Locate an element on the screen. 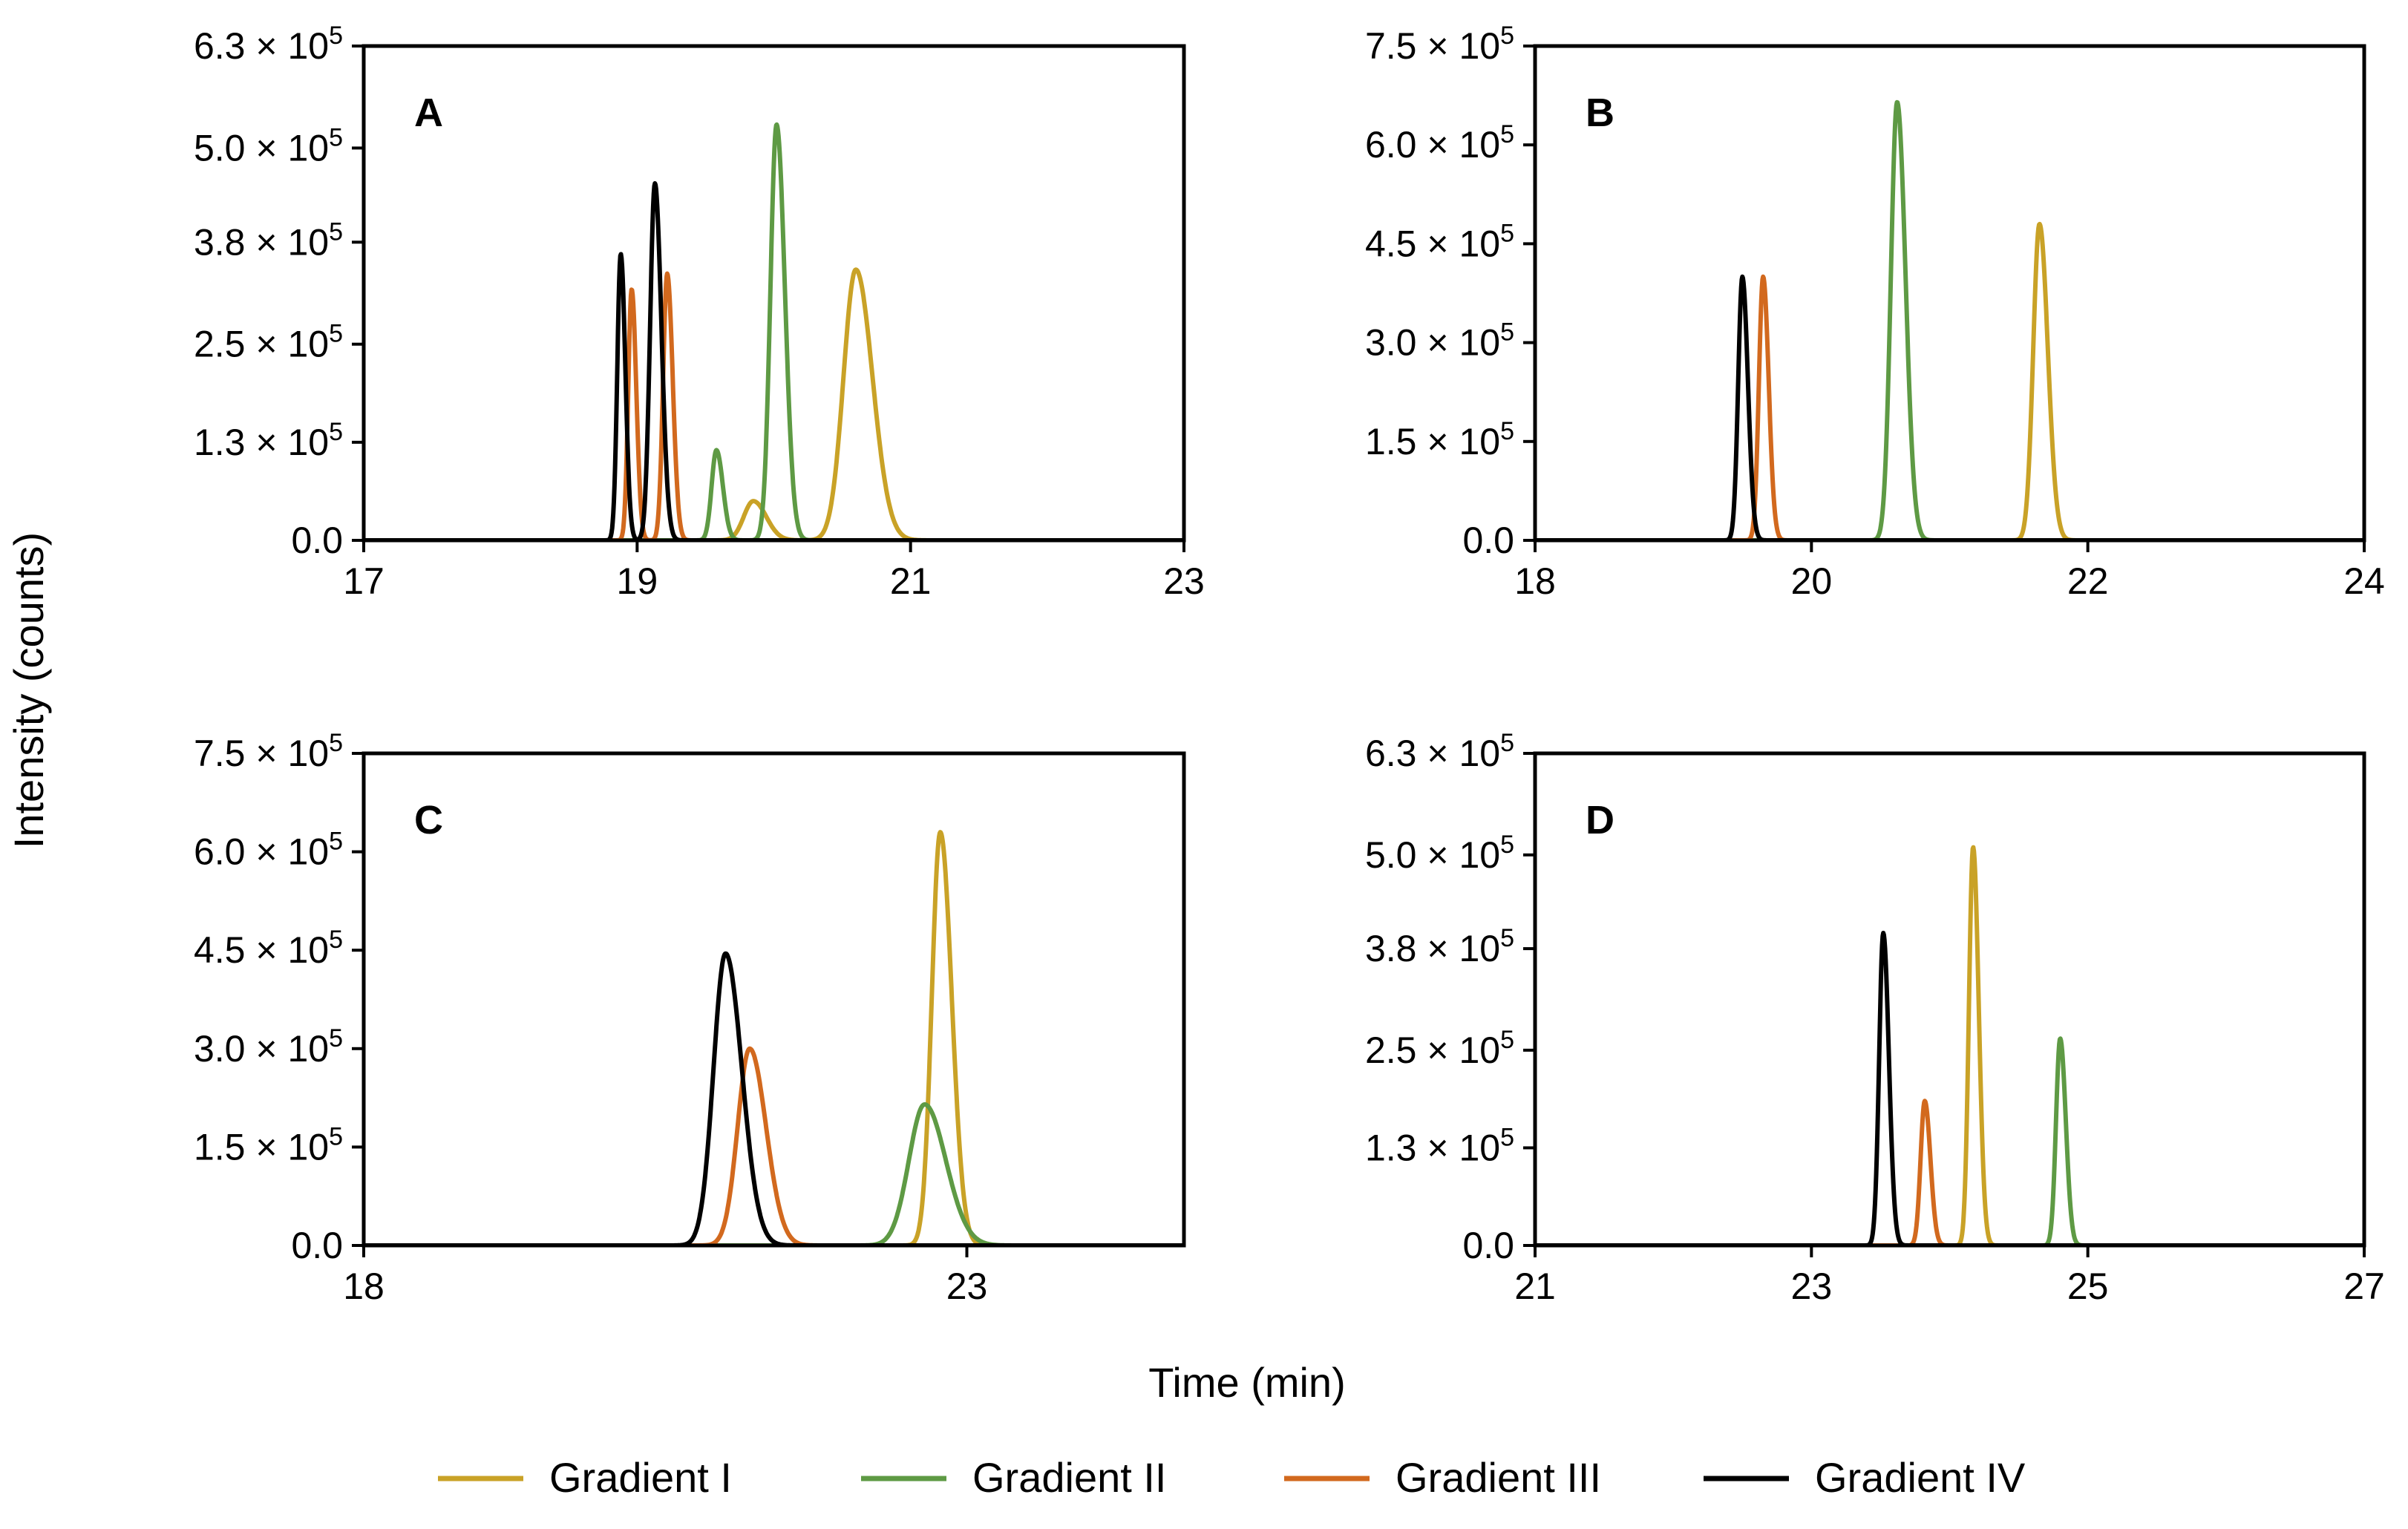 The height and width of the screenshot is (1529, 2408). y-axis-title: Intensity (counts) is located at coordinates (29, 690).